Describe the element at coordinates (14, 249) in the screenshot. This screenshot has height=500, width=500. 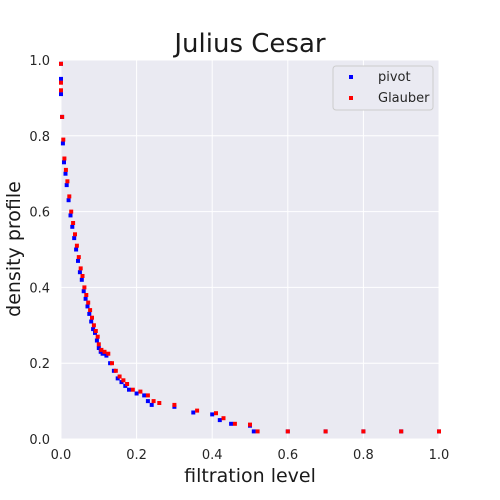
I see `y-axis-label: density profile` at that location.